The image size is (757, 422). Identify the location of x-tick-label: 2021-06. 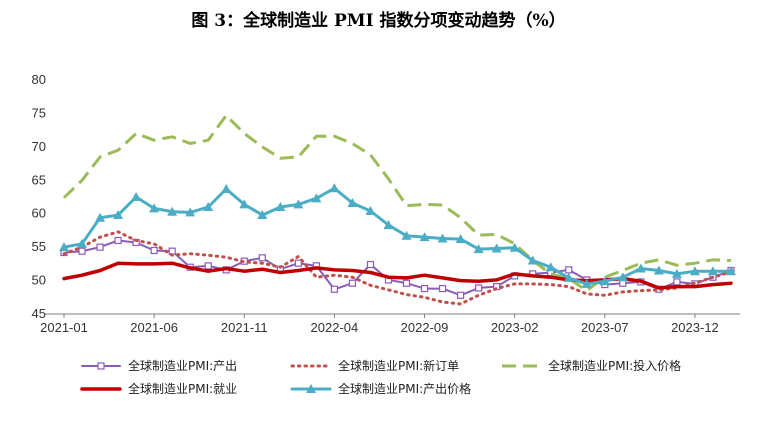
(154, 327).